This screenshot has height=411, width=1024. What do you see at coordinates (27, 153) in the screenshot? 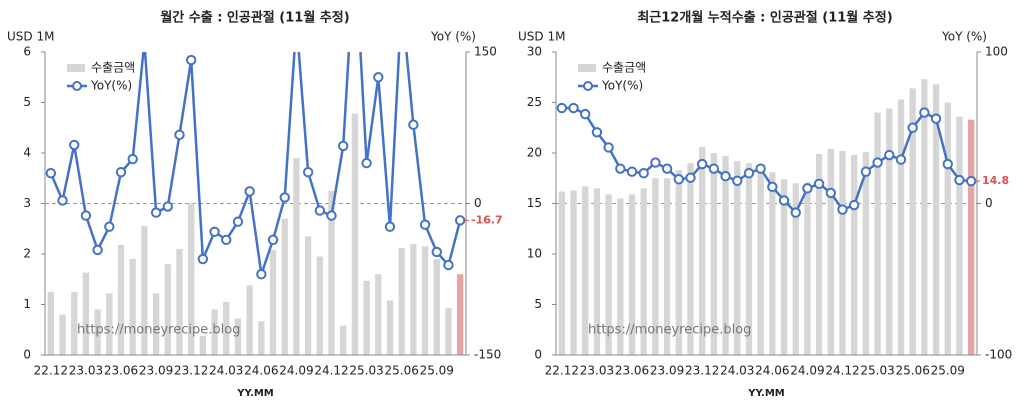
I see `y-tick-label: 4` at bounding box center [27, 153].